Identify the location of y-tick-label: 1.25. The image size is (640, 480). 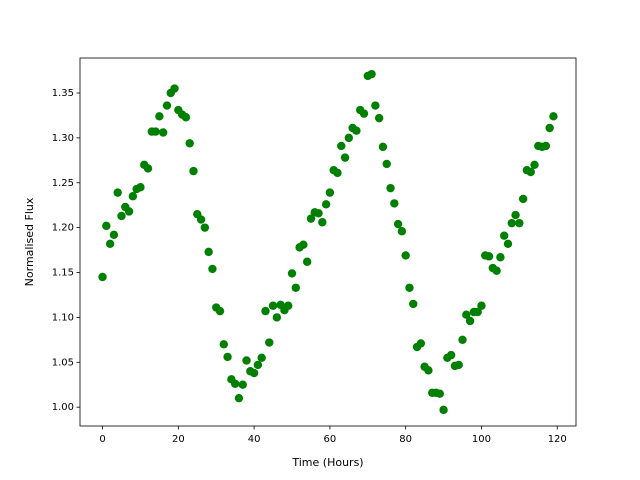
(63, 183).